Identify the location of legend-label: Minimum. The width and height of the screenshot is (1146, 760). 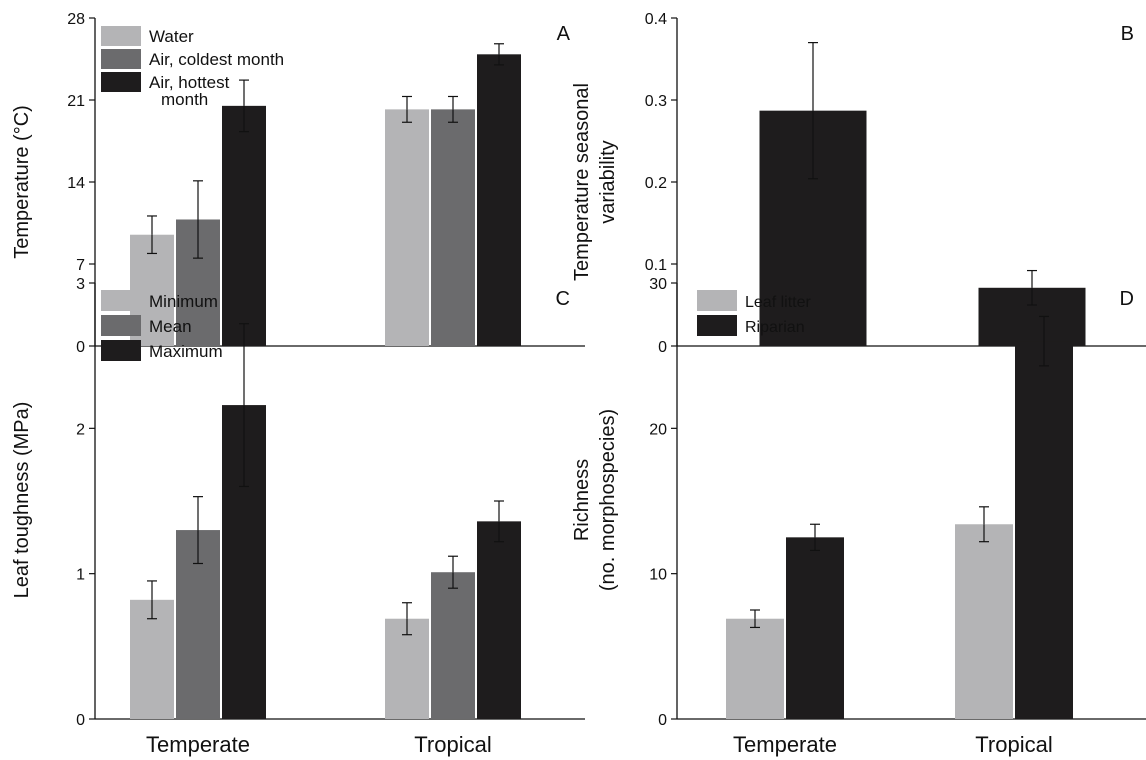
(183, 301).